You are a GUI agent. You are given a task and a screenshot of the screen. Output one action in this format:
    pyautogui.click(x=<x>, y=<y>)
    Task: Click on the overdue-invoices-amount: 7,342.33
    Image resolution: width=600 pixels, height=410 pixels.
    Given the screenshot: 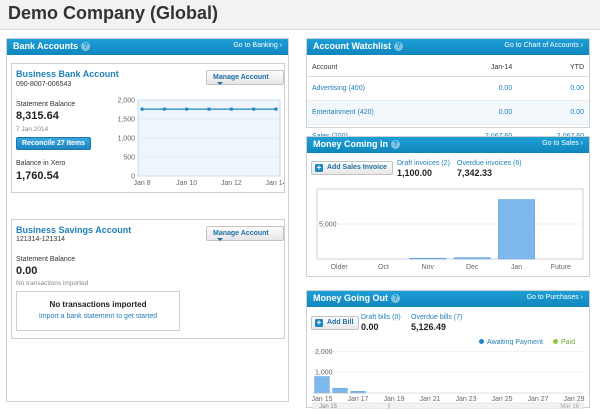 What is the action you would take?
    pyautogui.click(x=475, y=173)
    